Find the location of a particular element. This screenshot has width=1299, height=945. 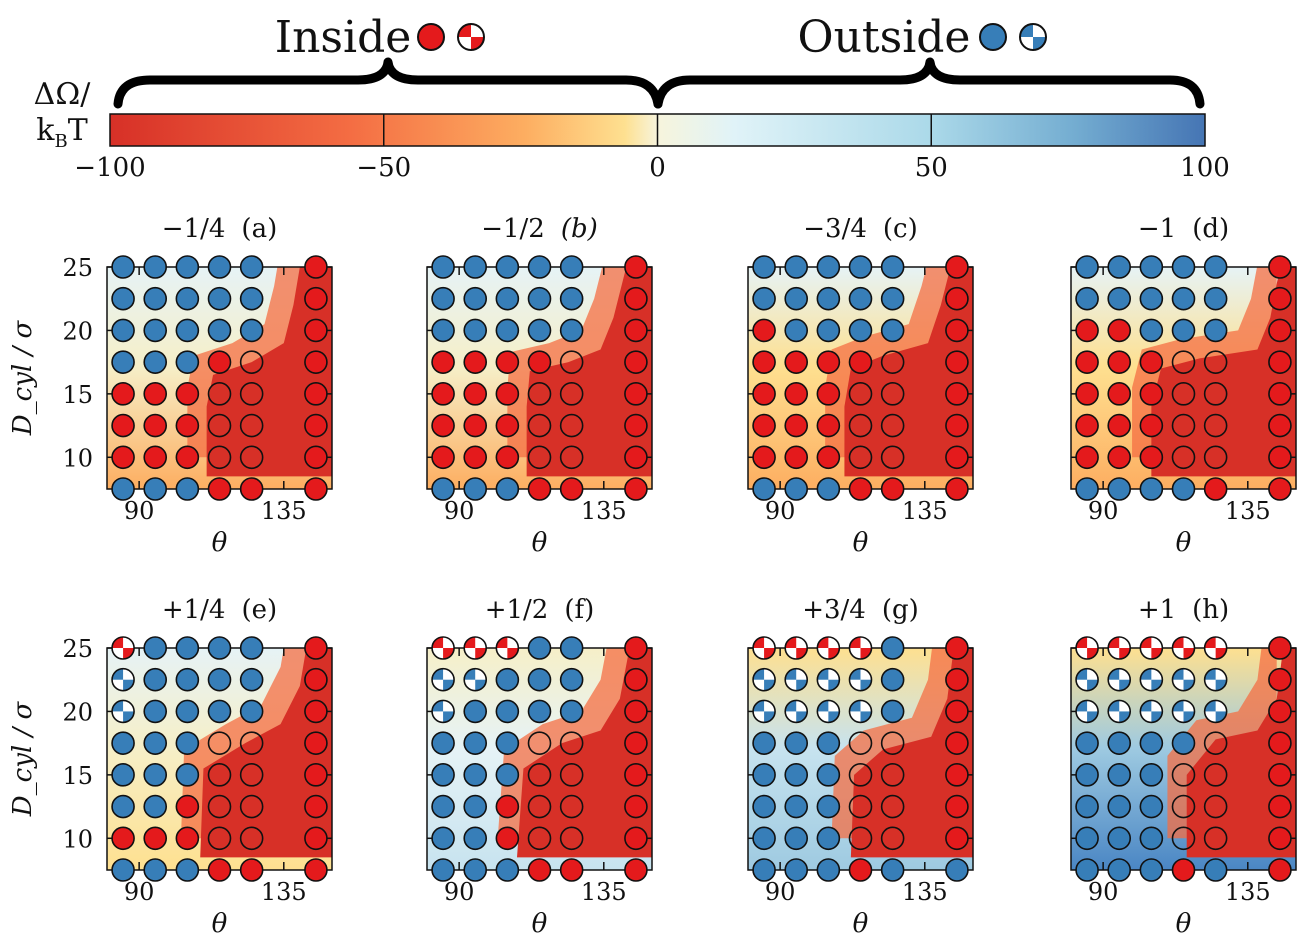

panel-e: +1/4 (e) 90 135 θ 25 20 15 10 D_cyl / σ is located at coordinates (170, 767).